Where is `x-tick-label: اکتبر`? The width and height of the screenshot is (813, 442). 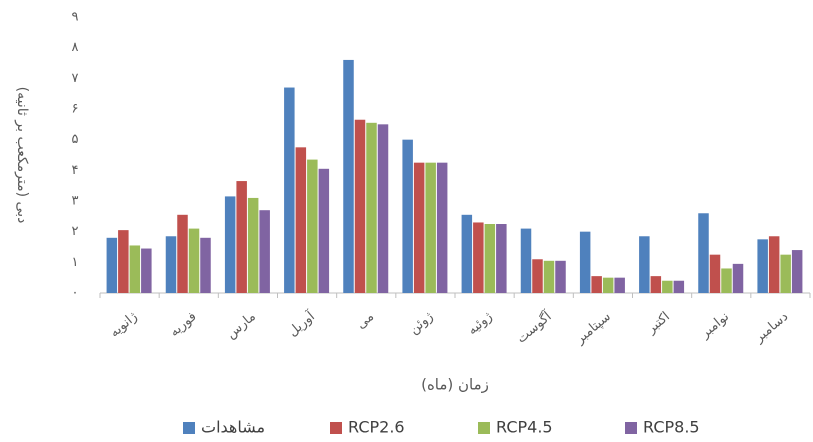 x-tick-label: اکتبر is located at coordinates (657, 323).